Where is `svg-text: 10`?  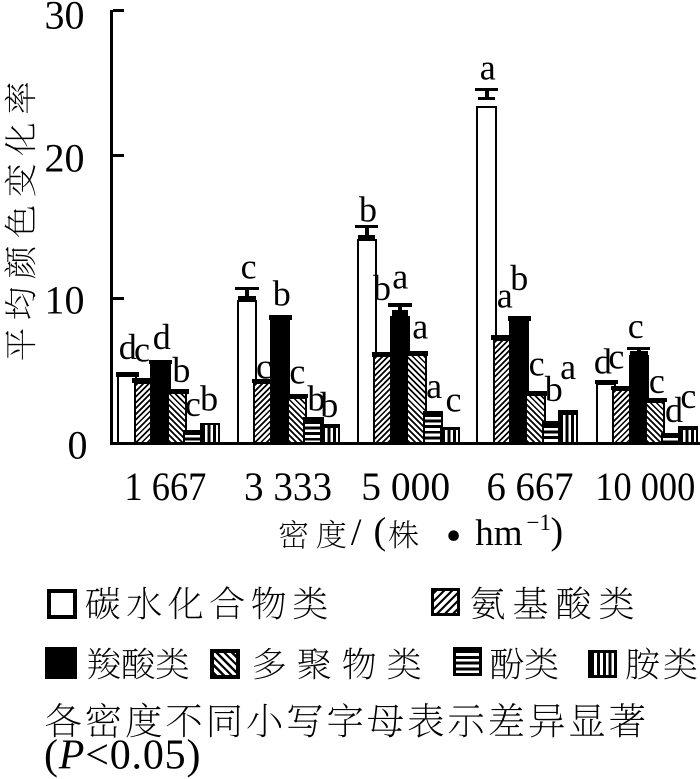
svg-text: 10 is located at coordinates (65, 300).